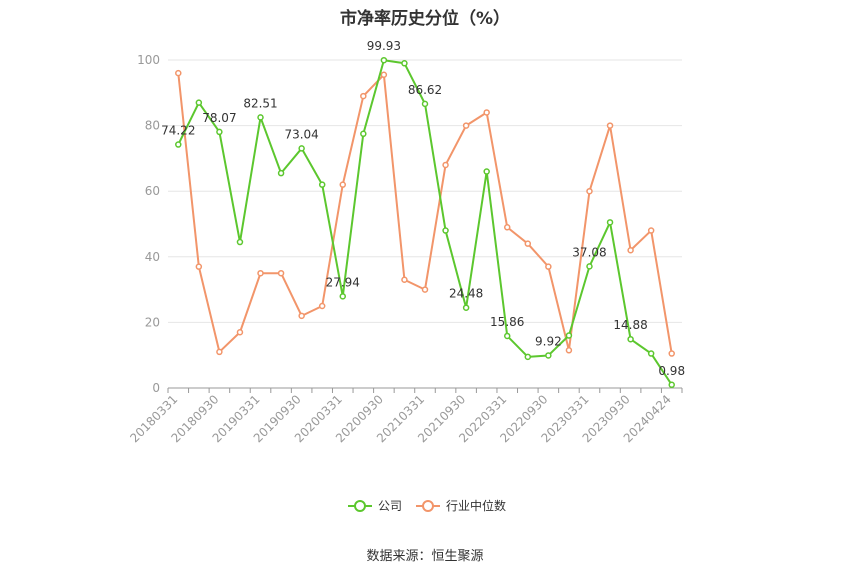 The image size is (850, 575). What do you see at coordinates (589, 252) in the screenshot?
I see `data-label: 37.08` at bounding box center [589, 252].